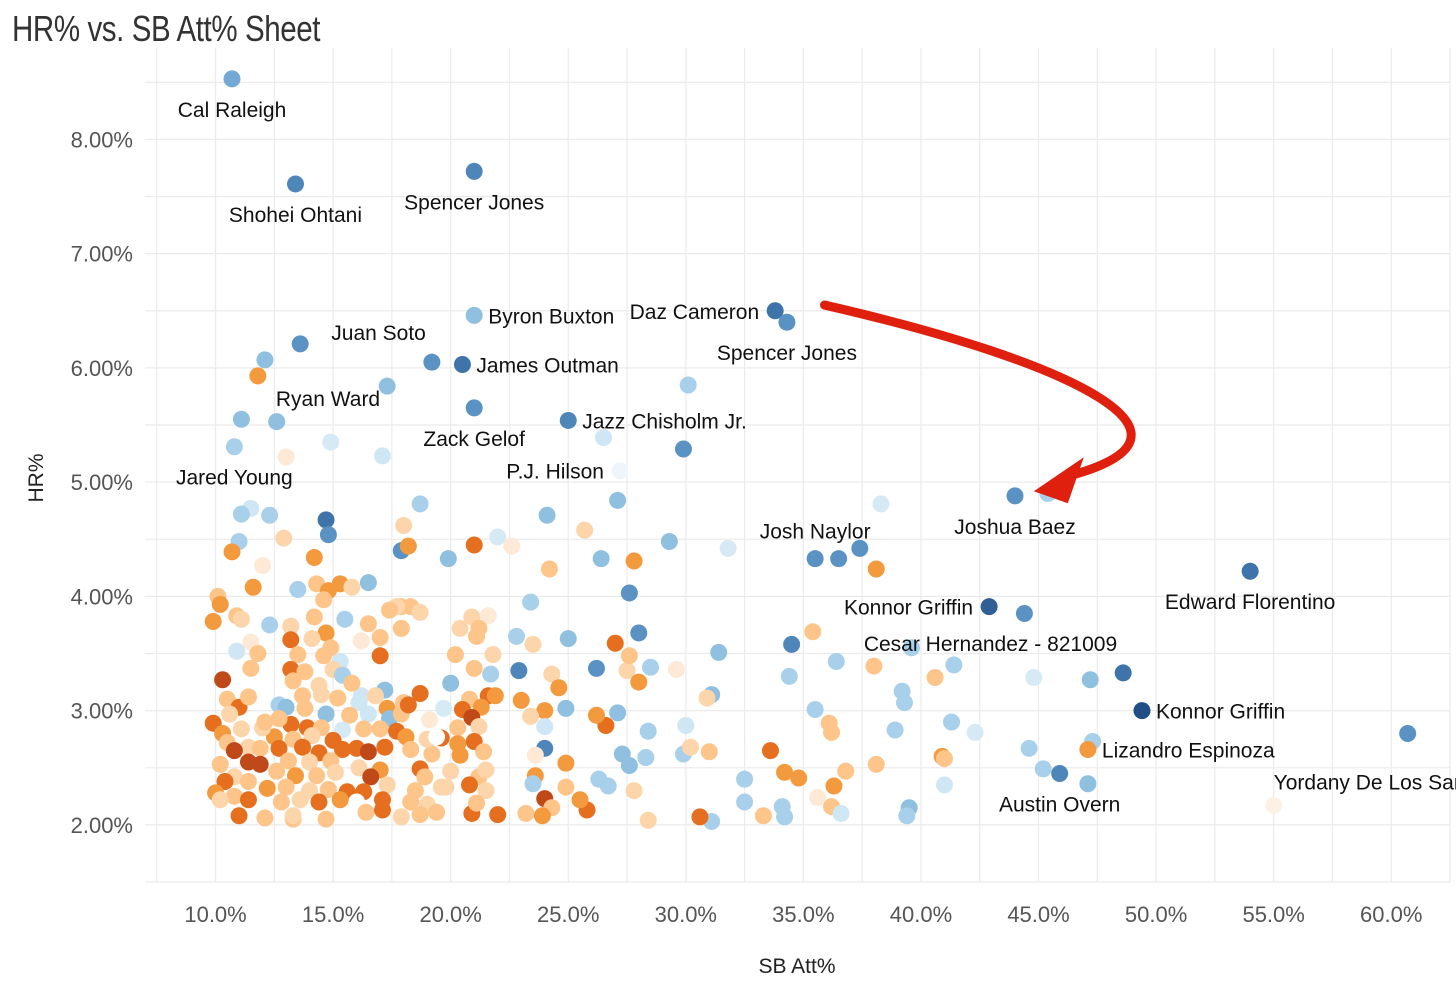 The width and height of the screenshot is (1456, 988). What do you see at coordinates (686, 914) in the screenshot?
I see `x-tick-label: 30.0%` at bounding box center [686, 914].